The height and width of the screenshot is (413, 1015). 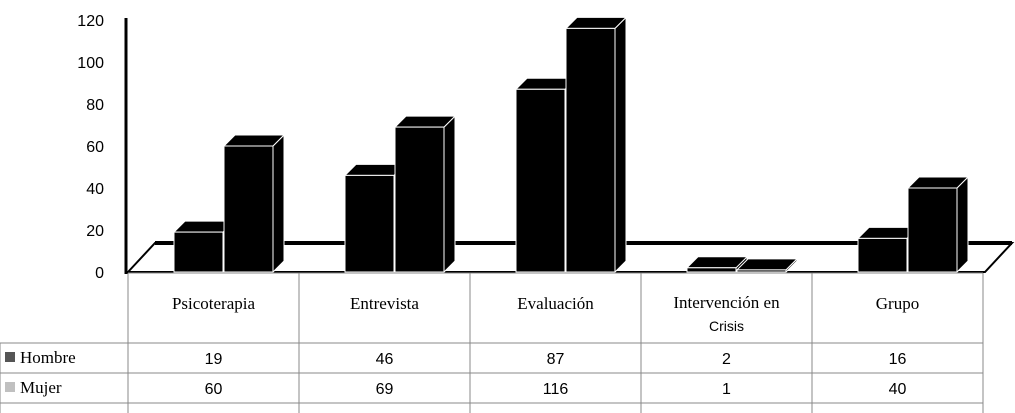 I want to click on category-label: Psicoterapia, so click(x=214, y=303).